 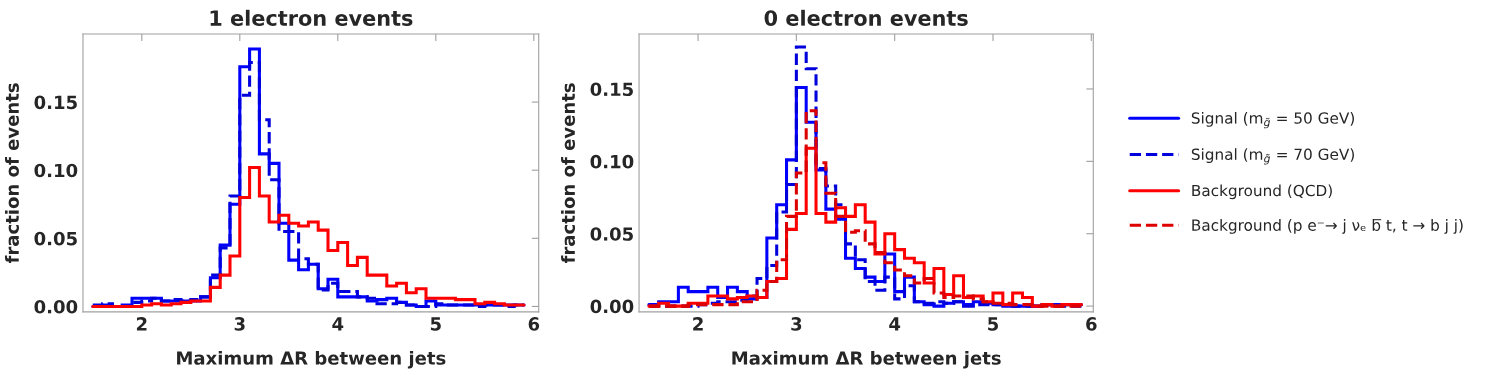 What do you see at coordinates (311, 17) in the screenshot?
I see `chart-title: 1 electron events` at bounding box center [311, 17].